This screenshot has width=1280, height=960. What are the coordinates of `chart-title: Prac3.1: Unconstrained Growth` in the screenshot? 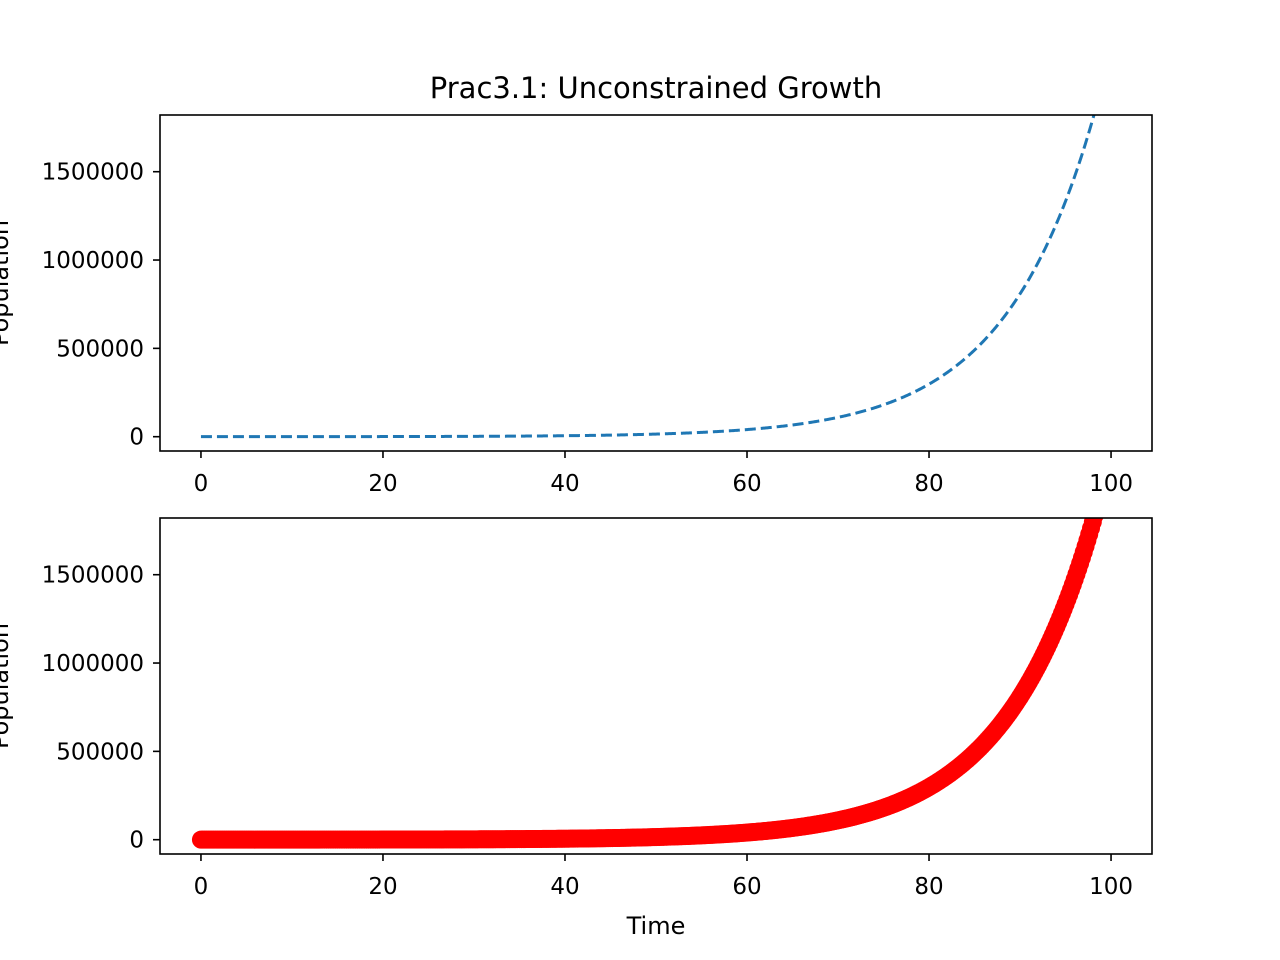 It's located at (656, 88).